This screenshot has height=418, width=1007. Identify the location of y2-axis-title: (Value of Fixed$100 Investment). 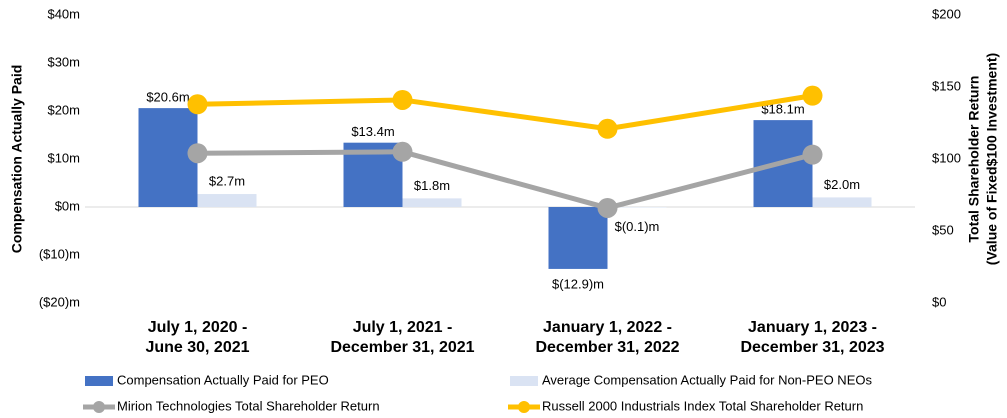
(992, 159).